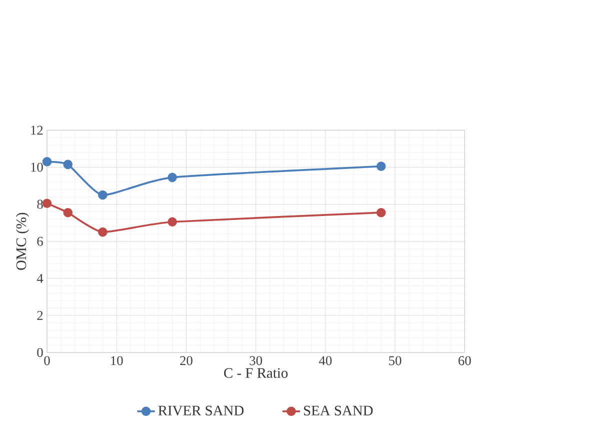  I want to click on y-axis-title: OMC (%), so click(23, 241).